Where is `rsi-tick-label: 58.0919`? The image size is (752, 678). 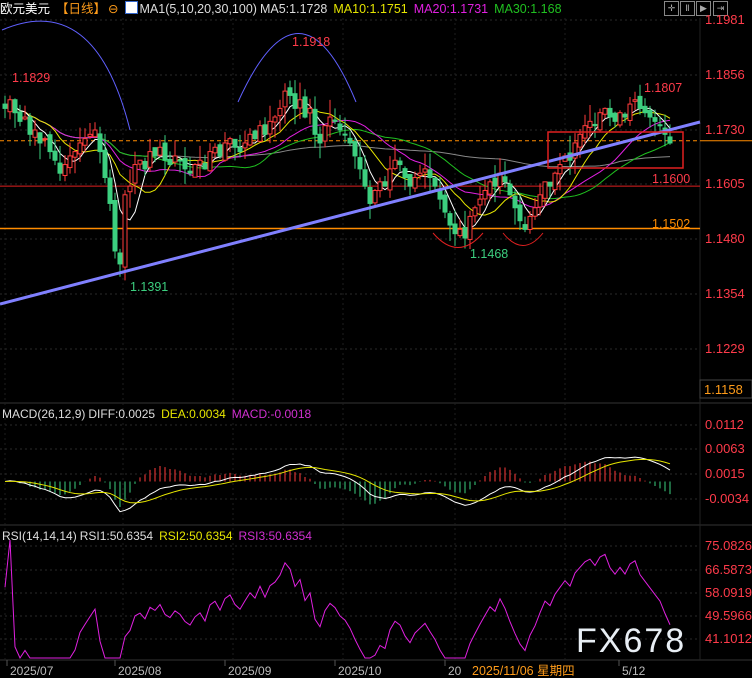
rsi-tick-label: 58.0919 is located at coordinates (728, 592).